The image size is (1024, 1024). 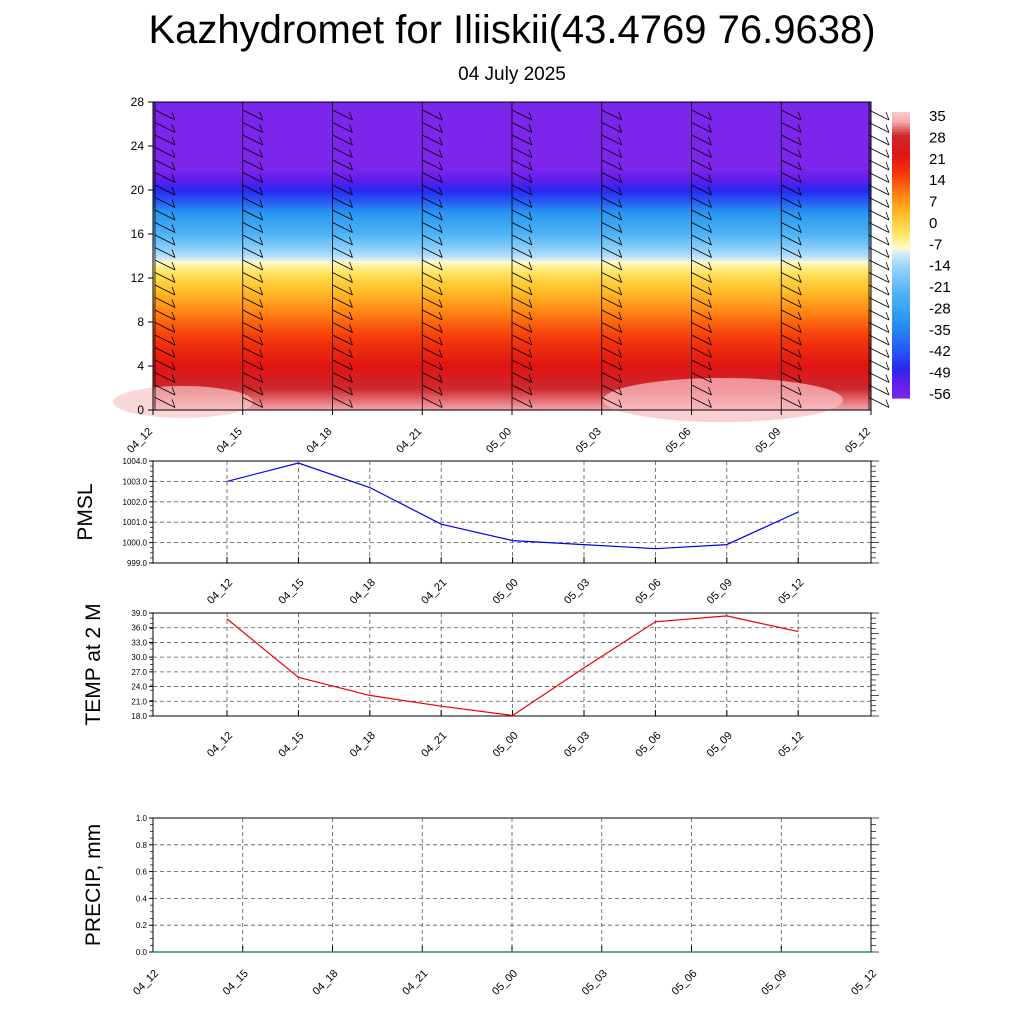 I want to click on y-tick-label: 12, so click(x=138, y=278).